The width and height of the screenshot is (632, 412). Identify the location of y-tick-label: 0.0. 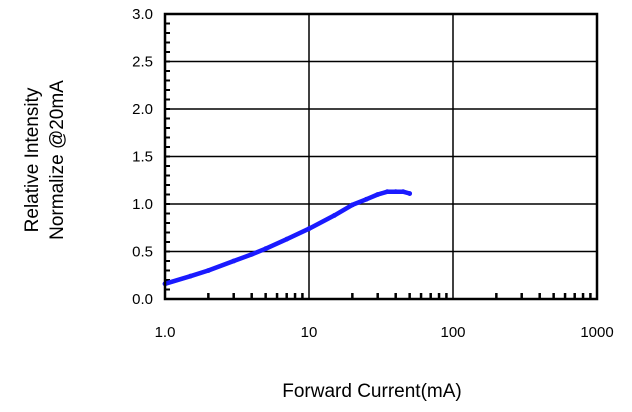
(142, 299).